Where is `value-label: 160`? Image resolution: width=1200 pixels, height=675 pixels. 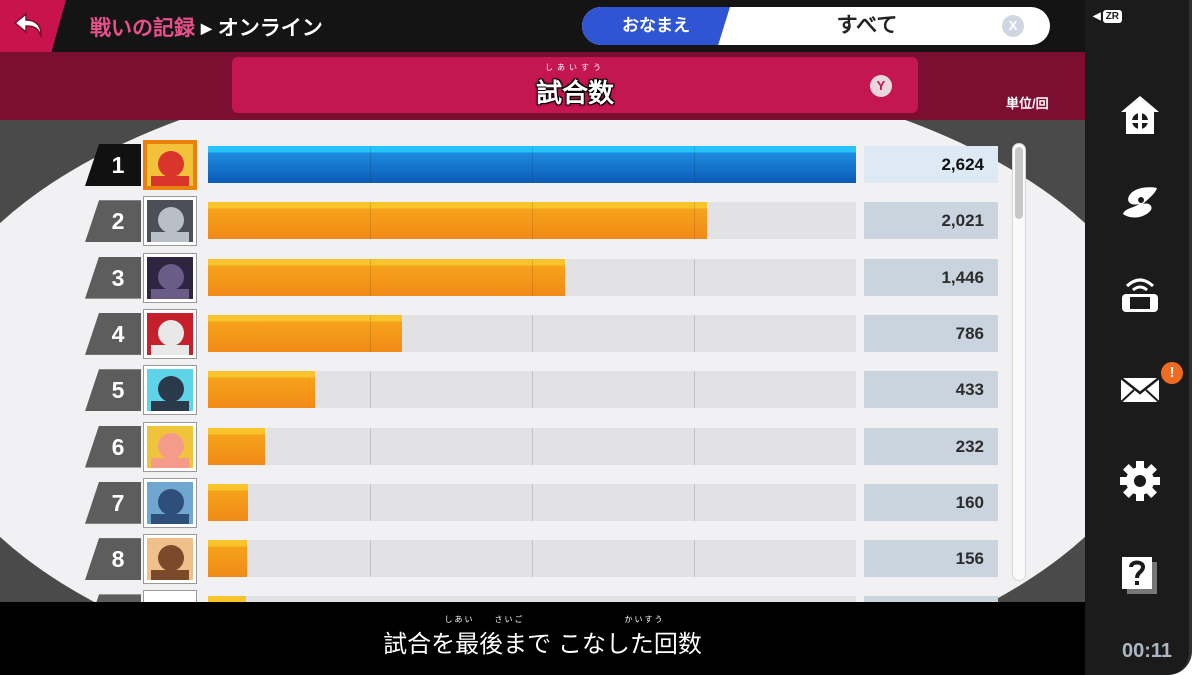 value-label: 160 is located at coordinates (931, 502).